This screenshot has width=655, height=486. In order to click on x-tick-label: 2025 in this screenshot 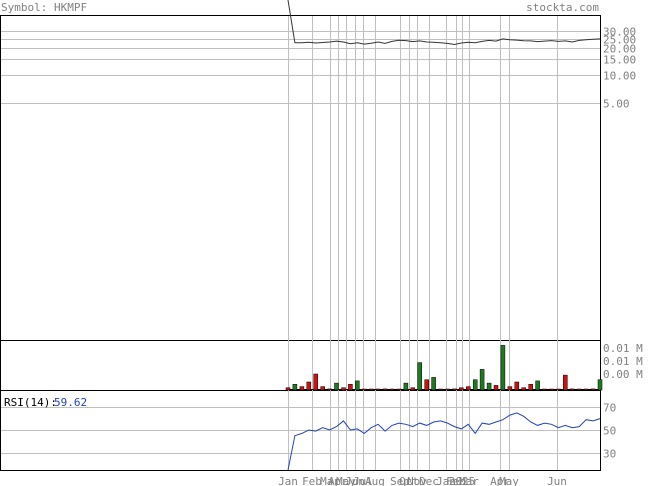, I will do `click(462, 480)`.